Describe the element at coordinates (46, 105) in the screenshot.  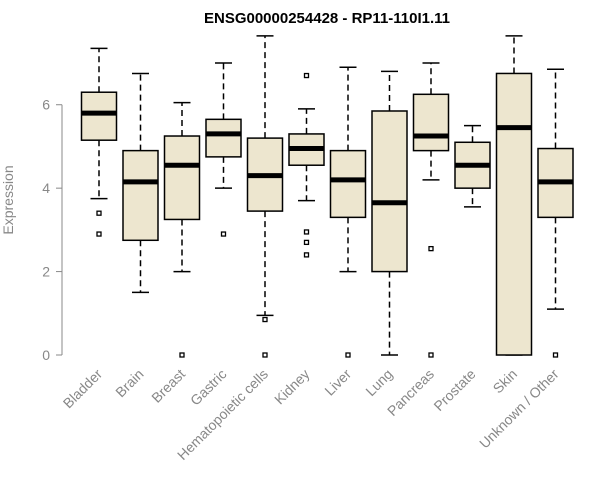
I see `y-tick-label: 6` at that location.